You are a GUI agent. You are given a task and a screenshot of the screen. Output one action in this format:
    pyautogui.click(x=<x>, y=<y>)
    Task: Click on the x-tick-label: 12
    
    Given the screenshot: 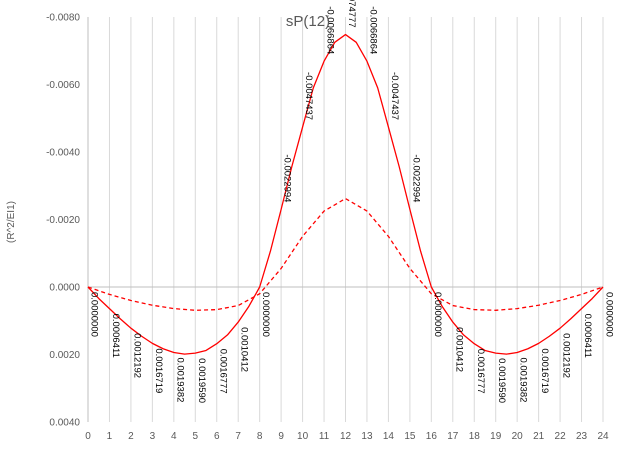 What is the action you would take?
    pyautogui.click(x=346, y=436)
    